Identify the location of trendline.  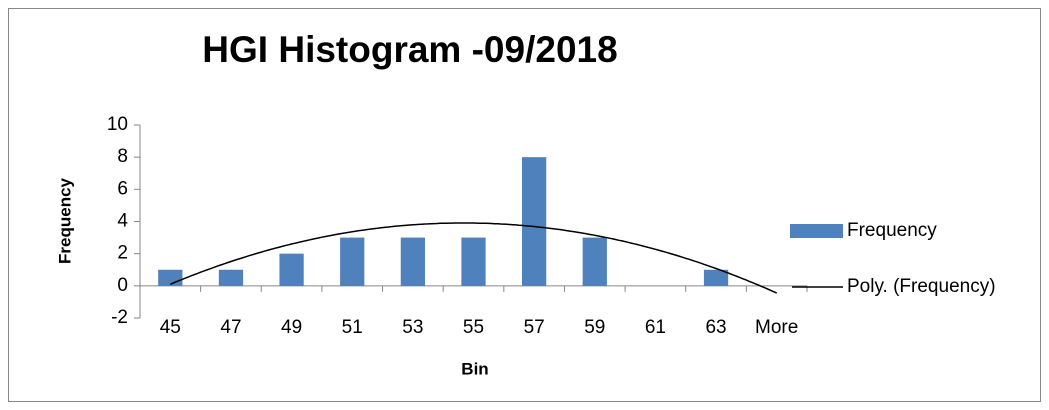
(473, 258).